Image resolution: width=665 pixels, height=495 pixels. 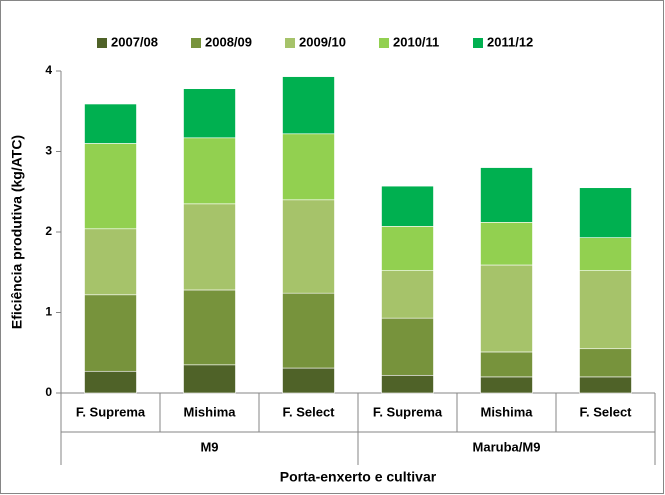 I want to click on legend-label: 2009/10, so click(x=322, y=41).